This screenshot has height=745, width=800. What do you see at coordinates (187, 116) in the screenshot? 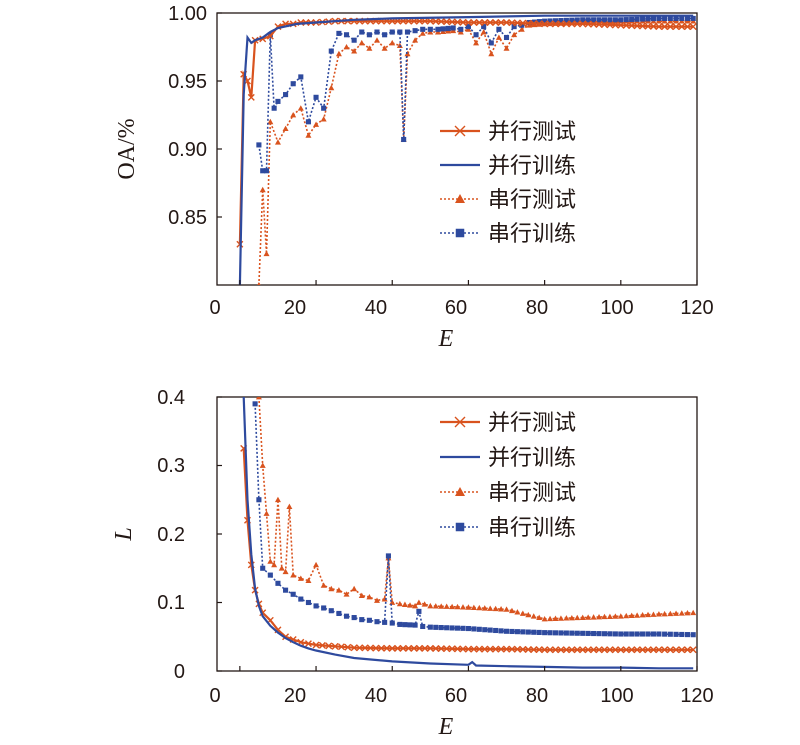
I see `y-axis-ticks: 0.85 0.90 0.95 1.00` at bounding box center [187, 116].